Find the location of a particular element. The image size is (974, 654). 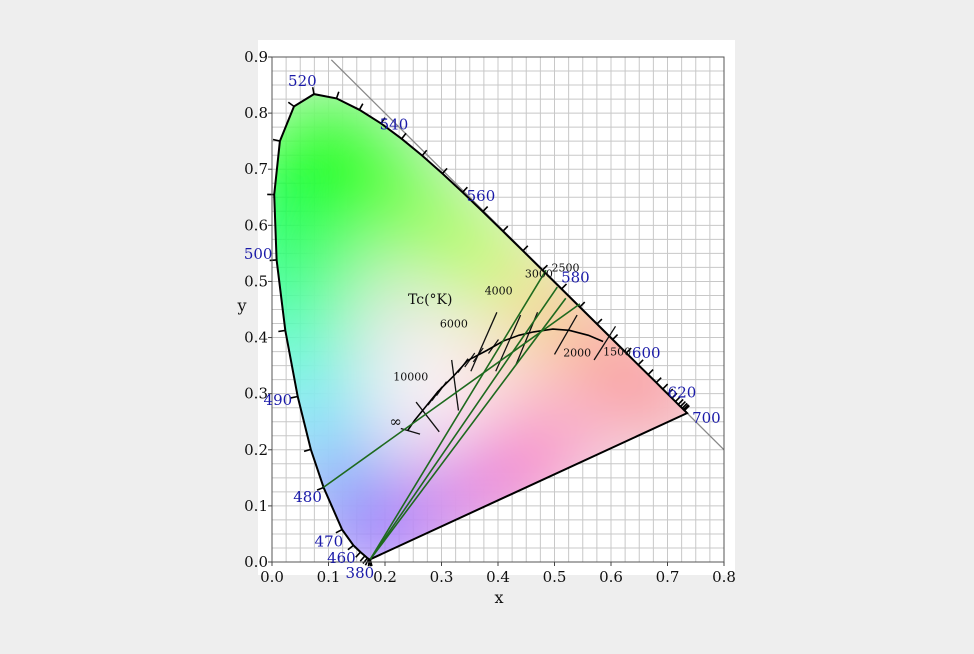

x-tick-label: 0.8 is located at coordinates (724, 577).